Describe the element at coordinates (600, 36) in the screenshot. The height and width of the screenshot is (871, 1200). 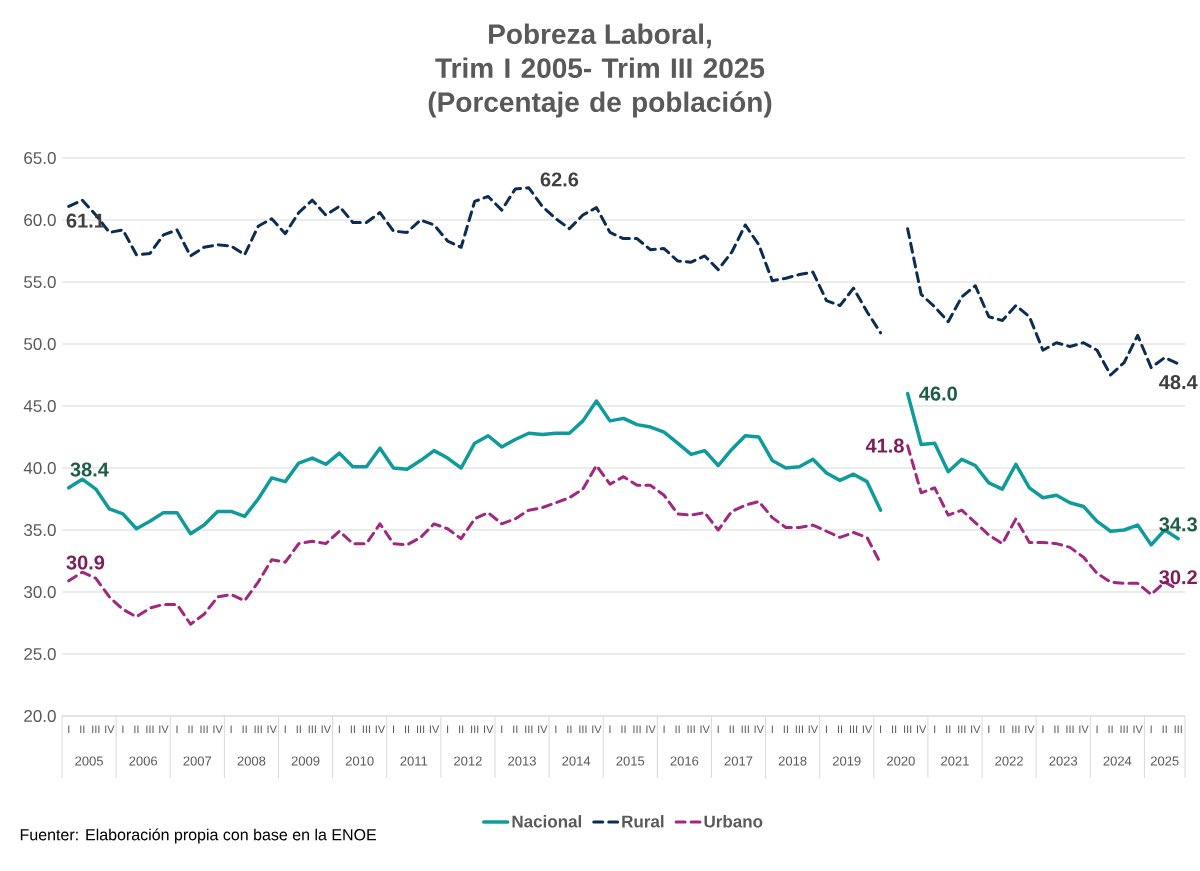
I see `chart-title: Pobreza Laboral,` at that location.